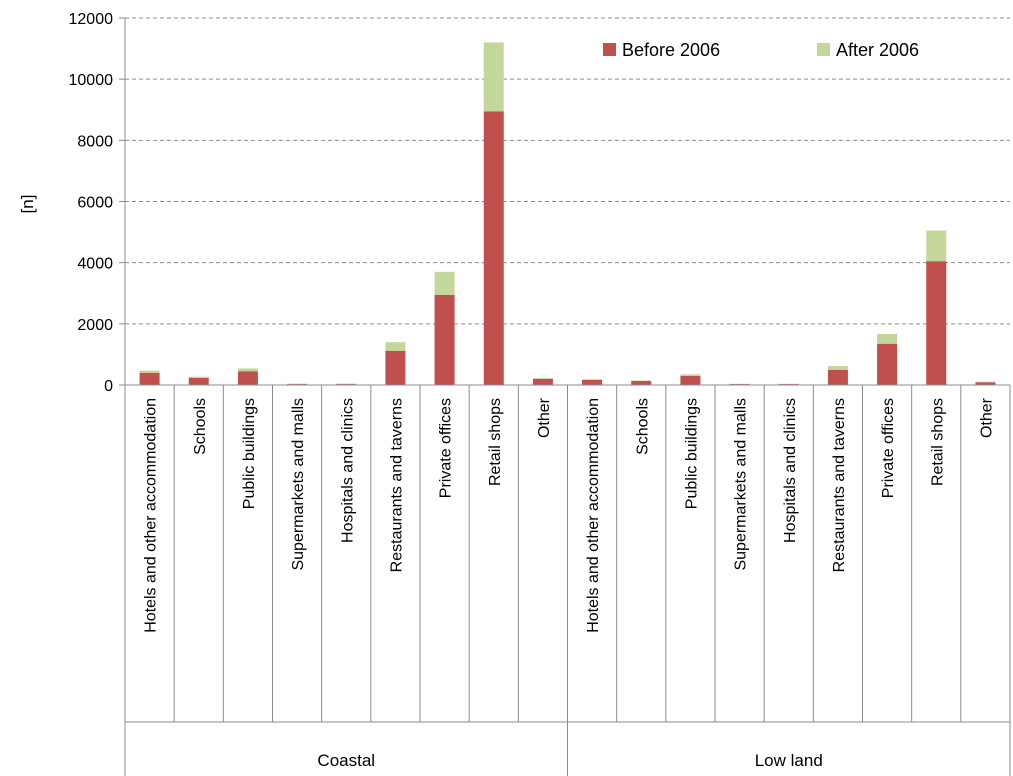  I want to click on y-tick-label: 8000, so click(95, 141).